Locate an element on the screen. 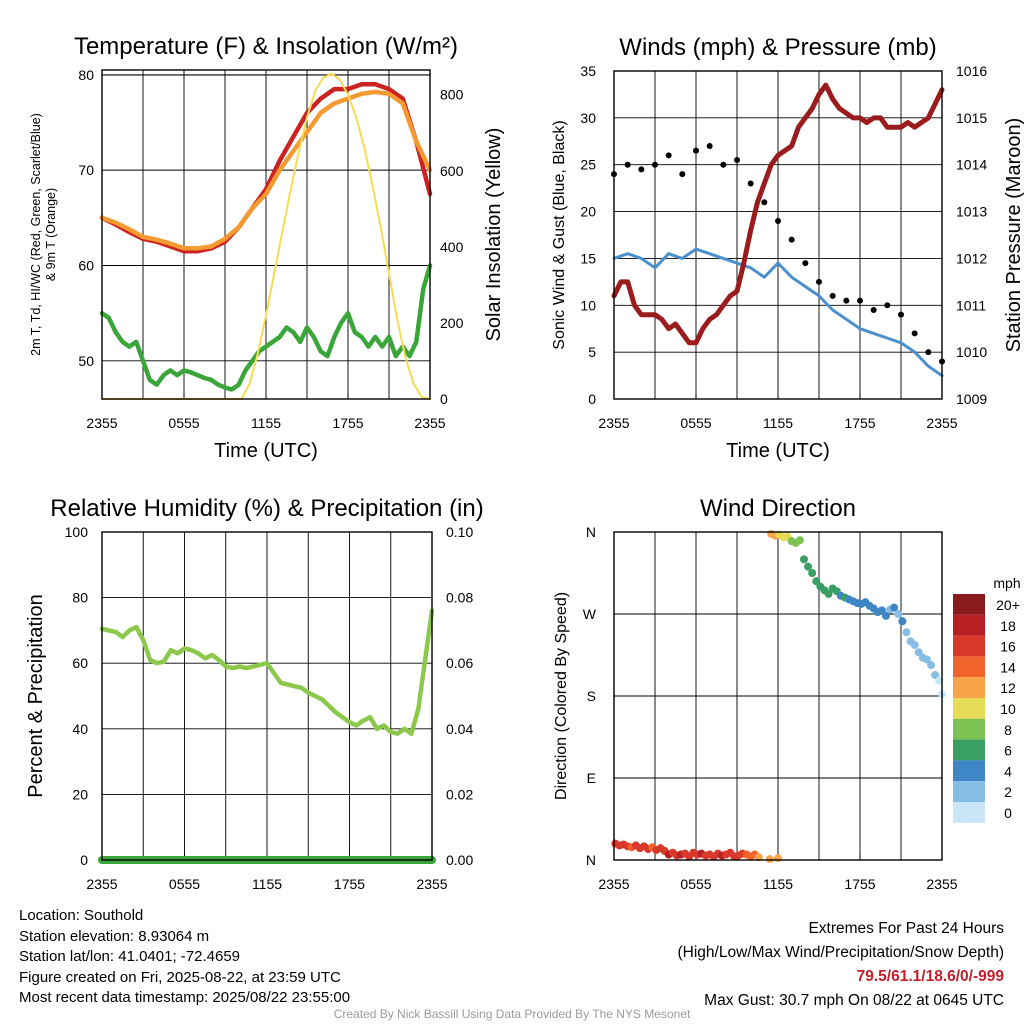  y-tick-label: 35 is located at coordinates (588, 71).